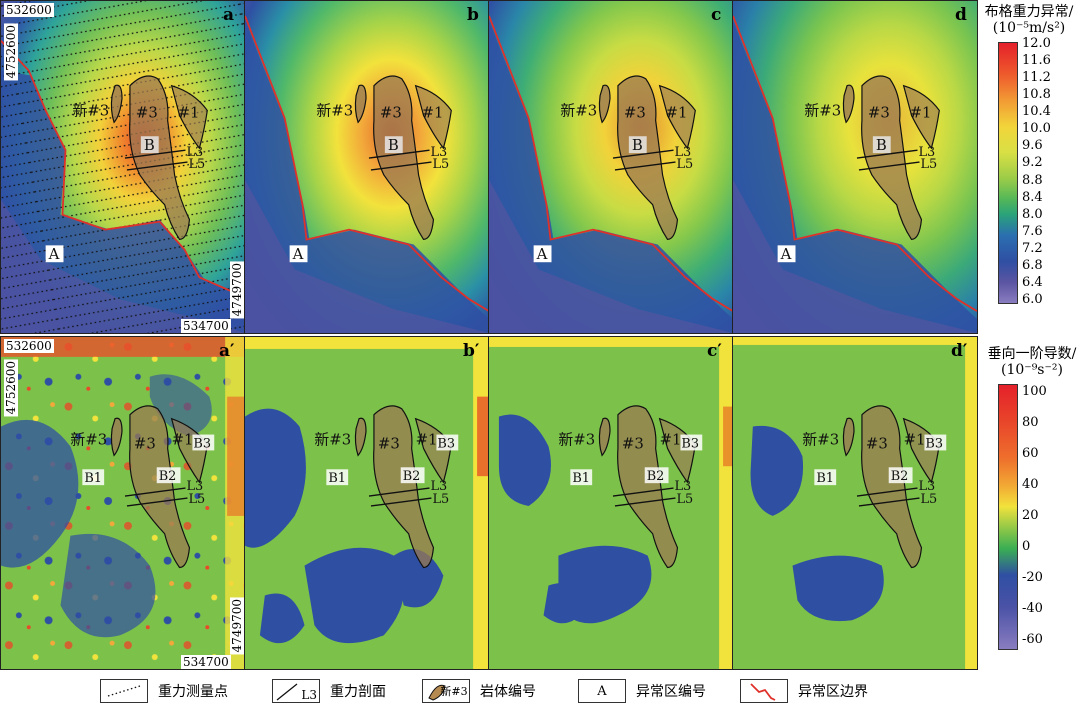  I want to click on derivative-map-c-prime, so click(611, 503).